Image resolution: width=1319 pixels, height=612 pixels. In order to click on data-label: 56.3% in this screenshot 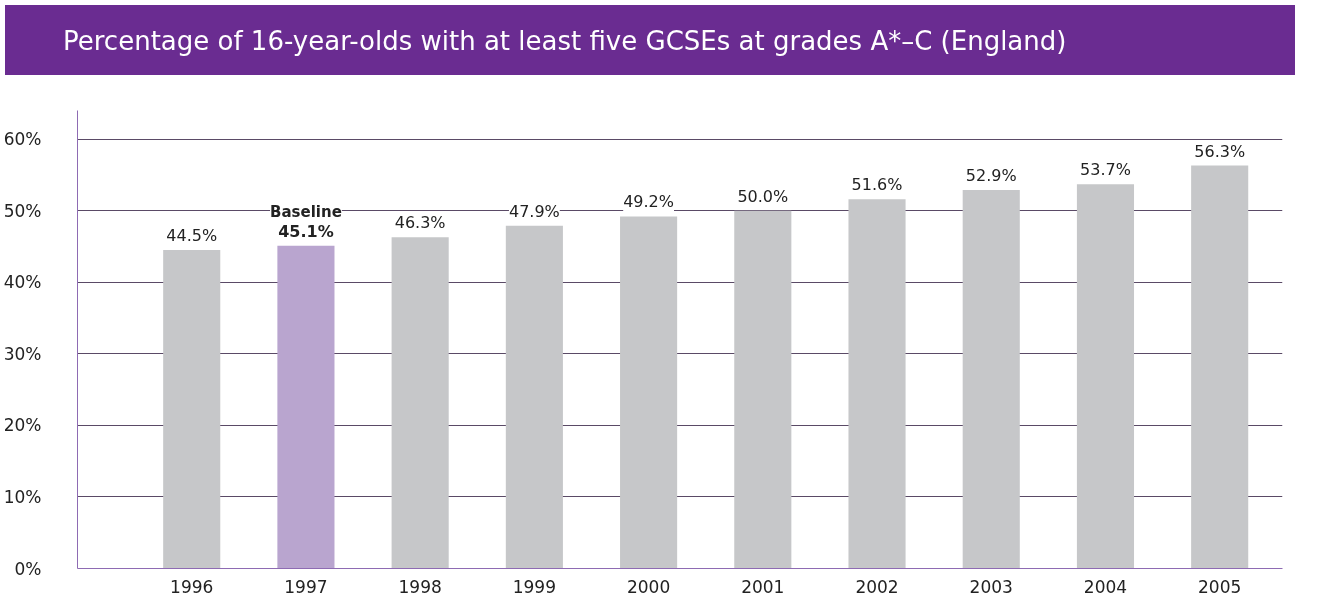, I will do `click(1220, 151)`.